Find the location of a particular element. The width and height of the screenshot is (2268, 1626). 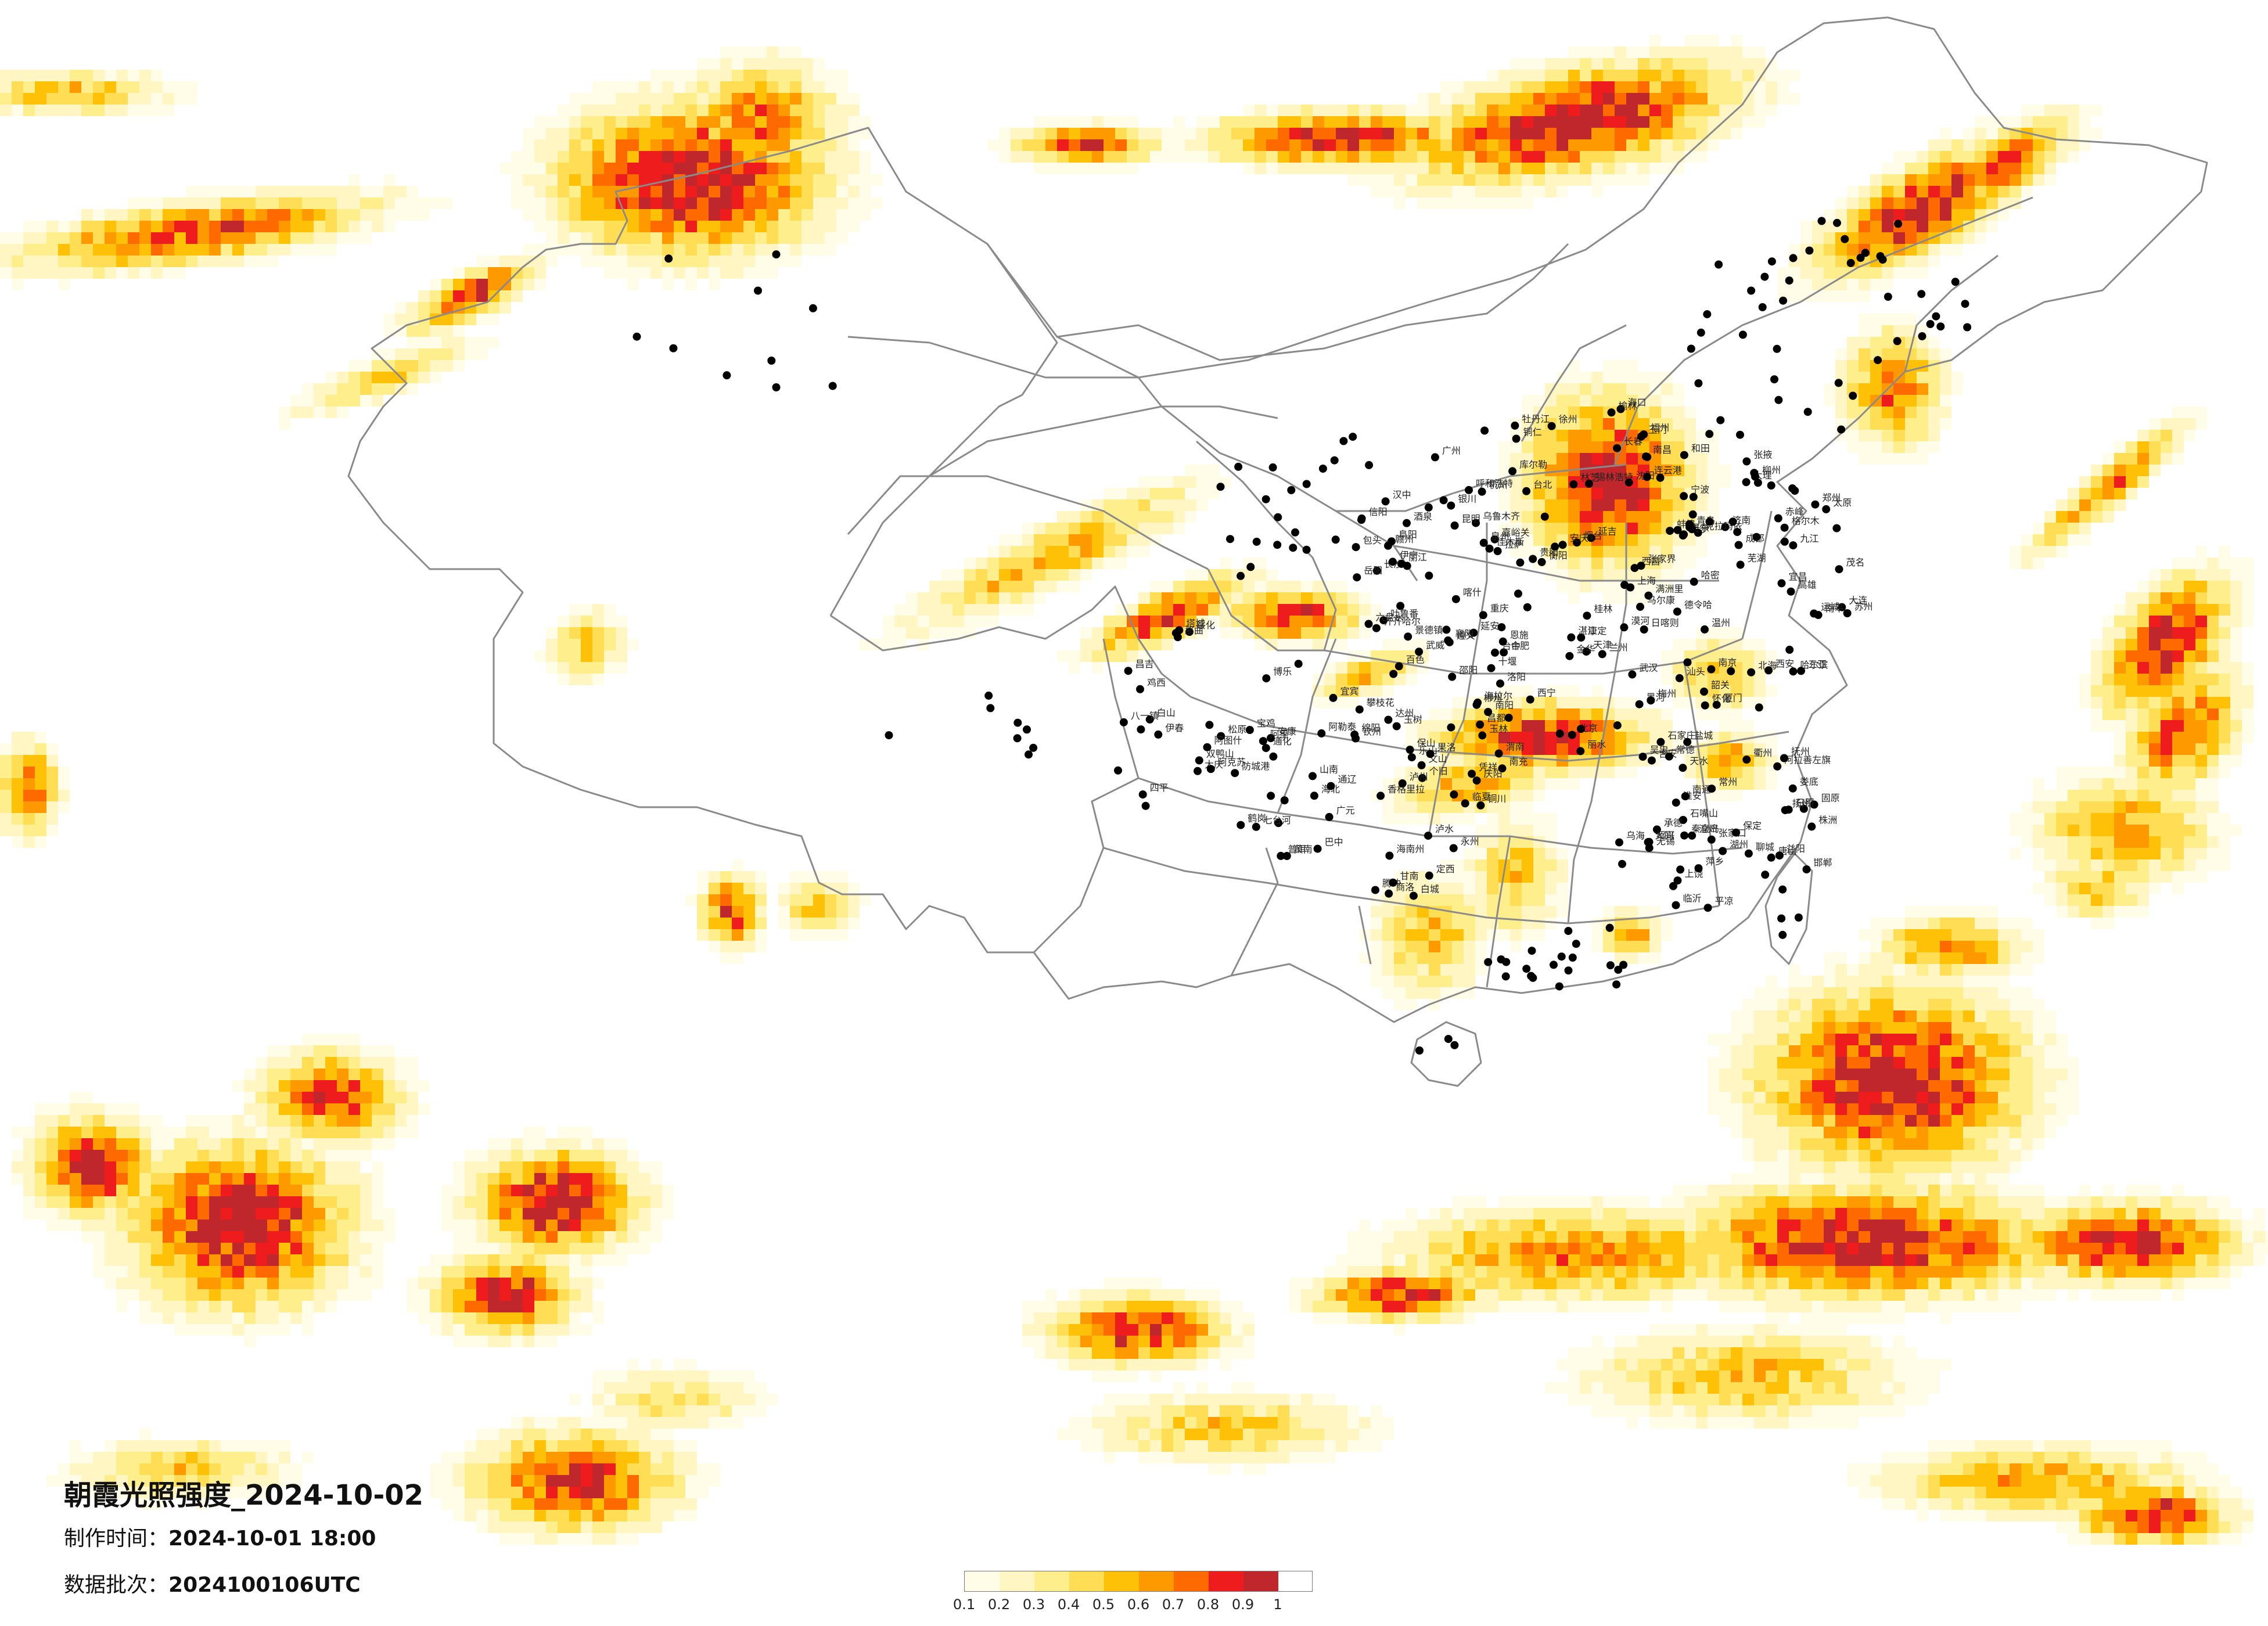

city-label: 吐鲁番 is located at coordinates (1404, 614).